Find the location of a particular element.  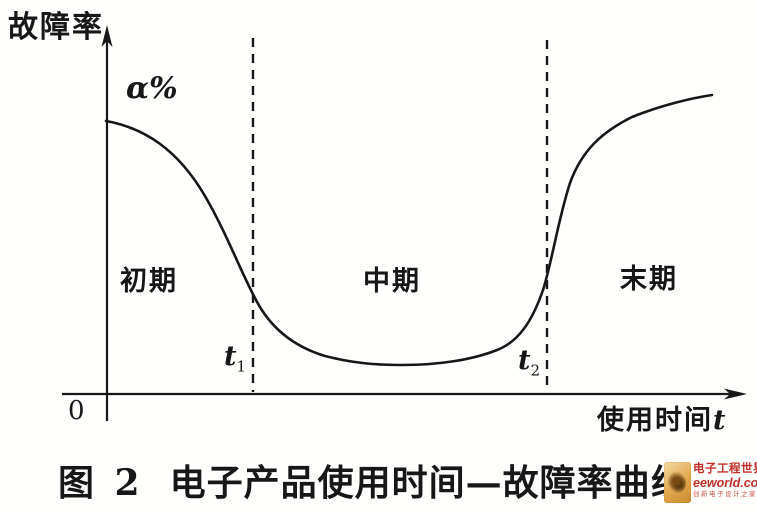

eeworld-watermark: 电子工程世界 eeworld.com.cn 创新电子设计之家 is located at coordinates (710, 482).